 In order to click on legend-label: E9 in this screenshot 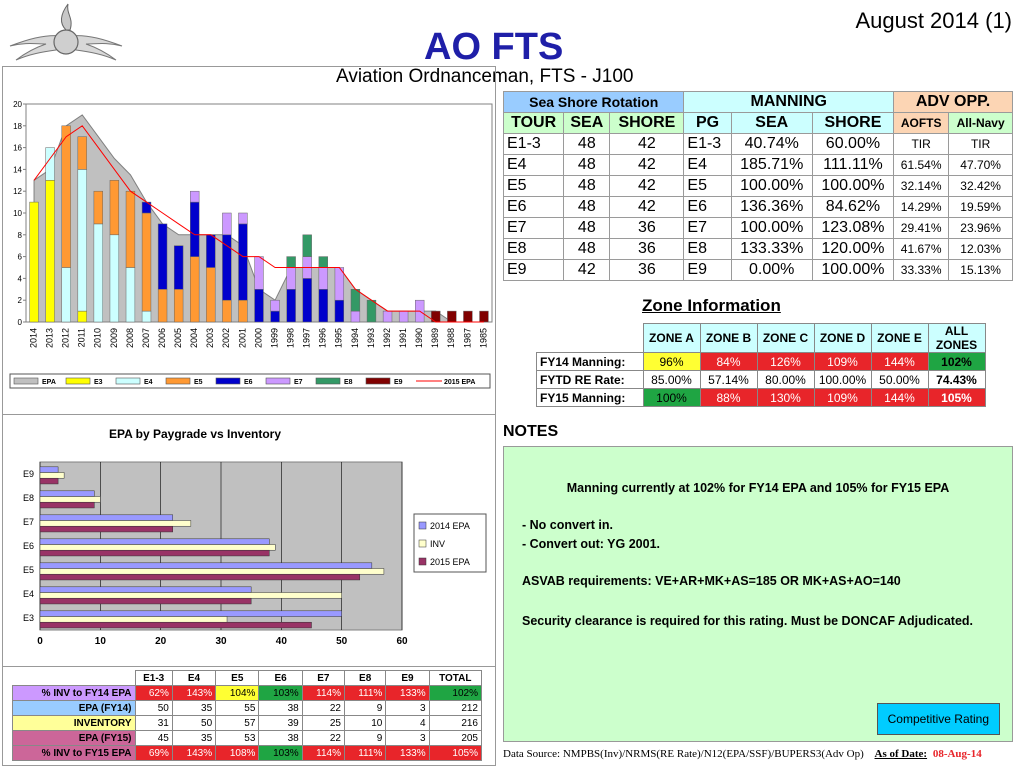, I will do `click(398, 382)`.